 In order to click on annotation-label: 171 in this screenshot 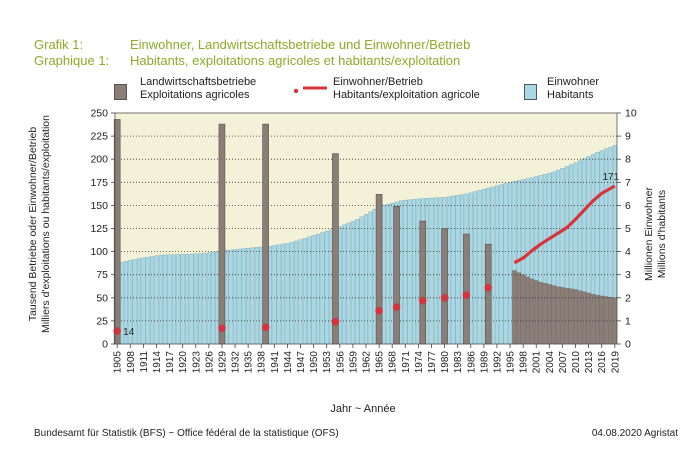, I will do `click(610, 177)`.